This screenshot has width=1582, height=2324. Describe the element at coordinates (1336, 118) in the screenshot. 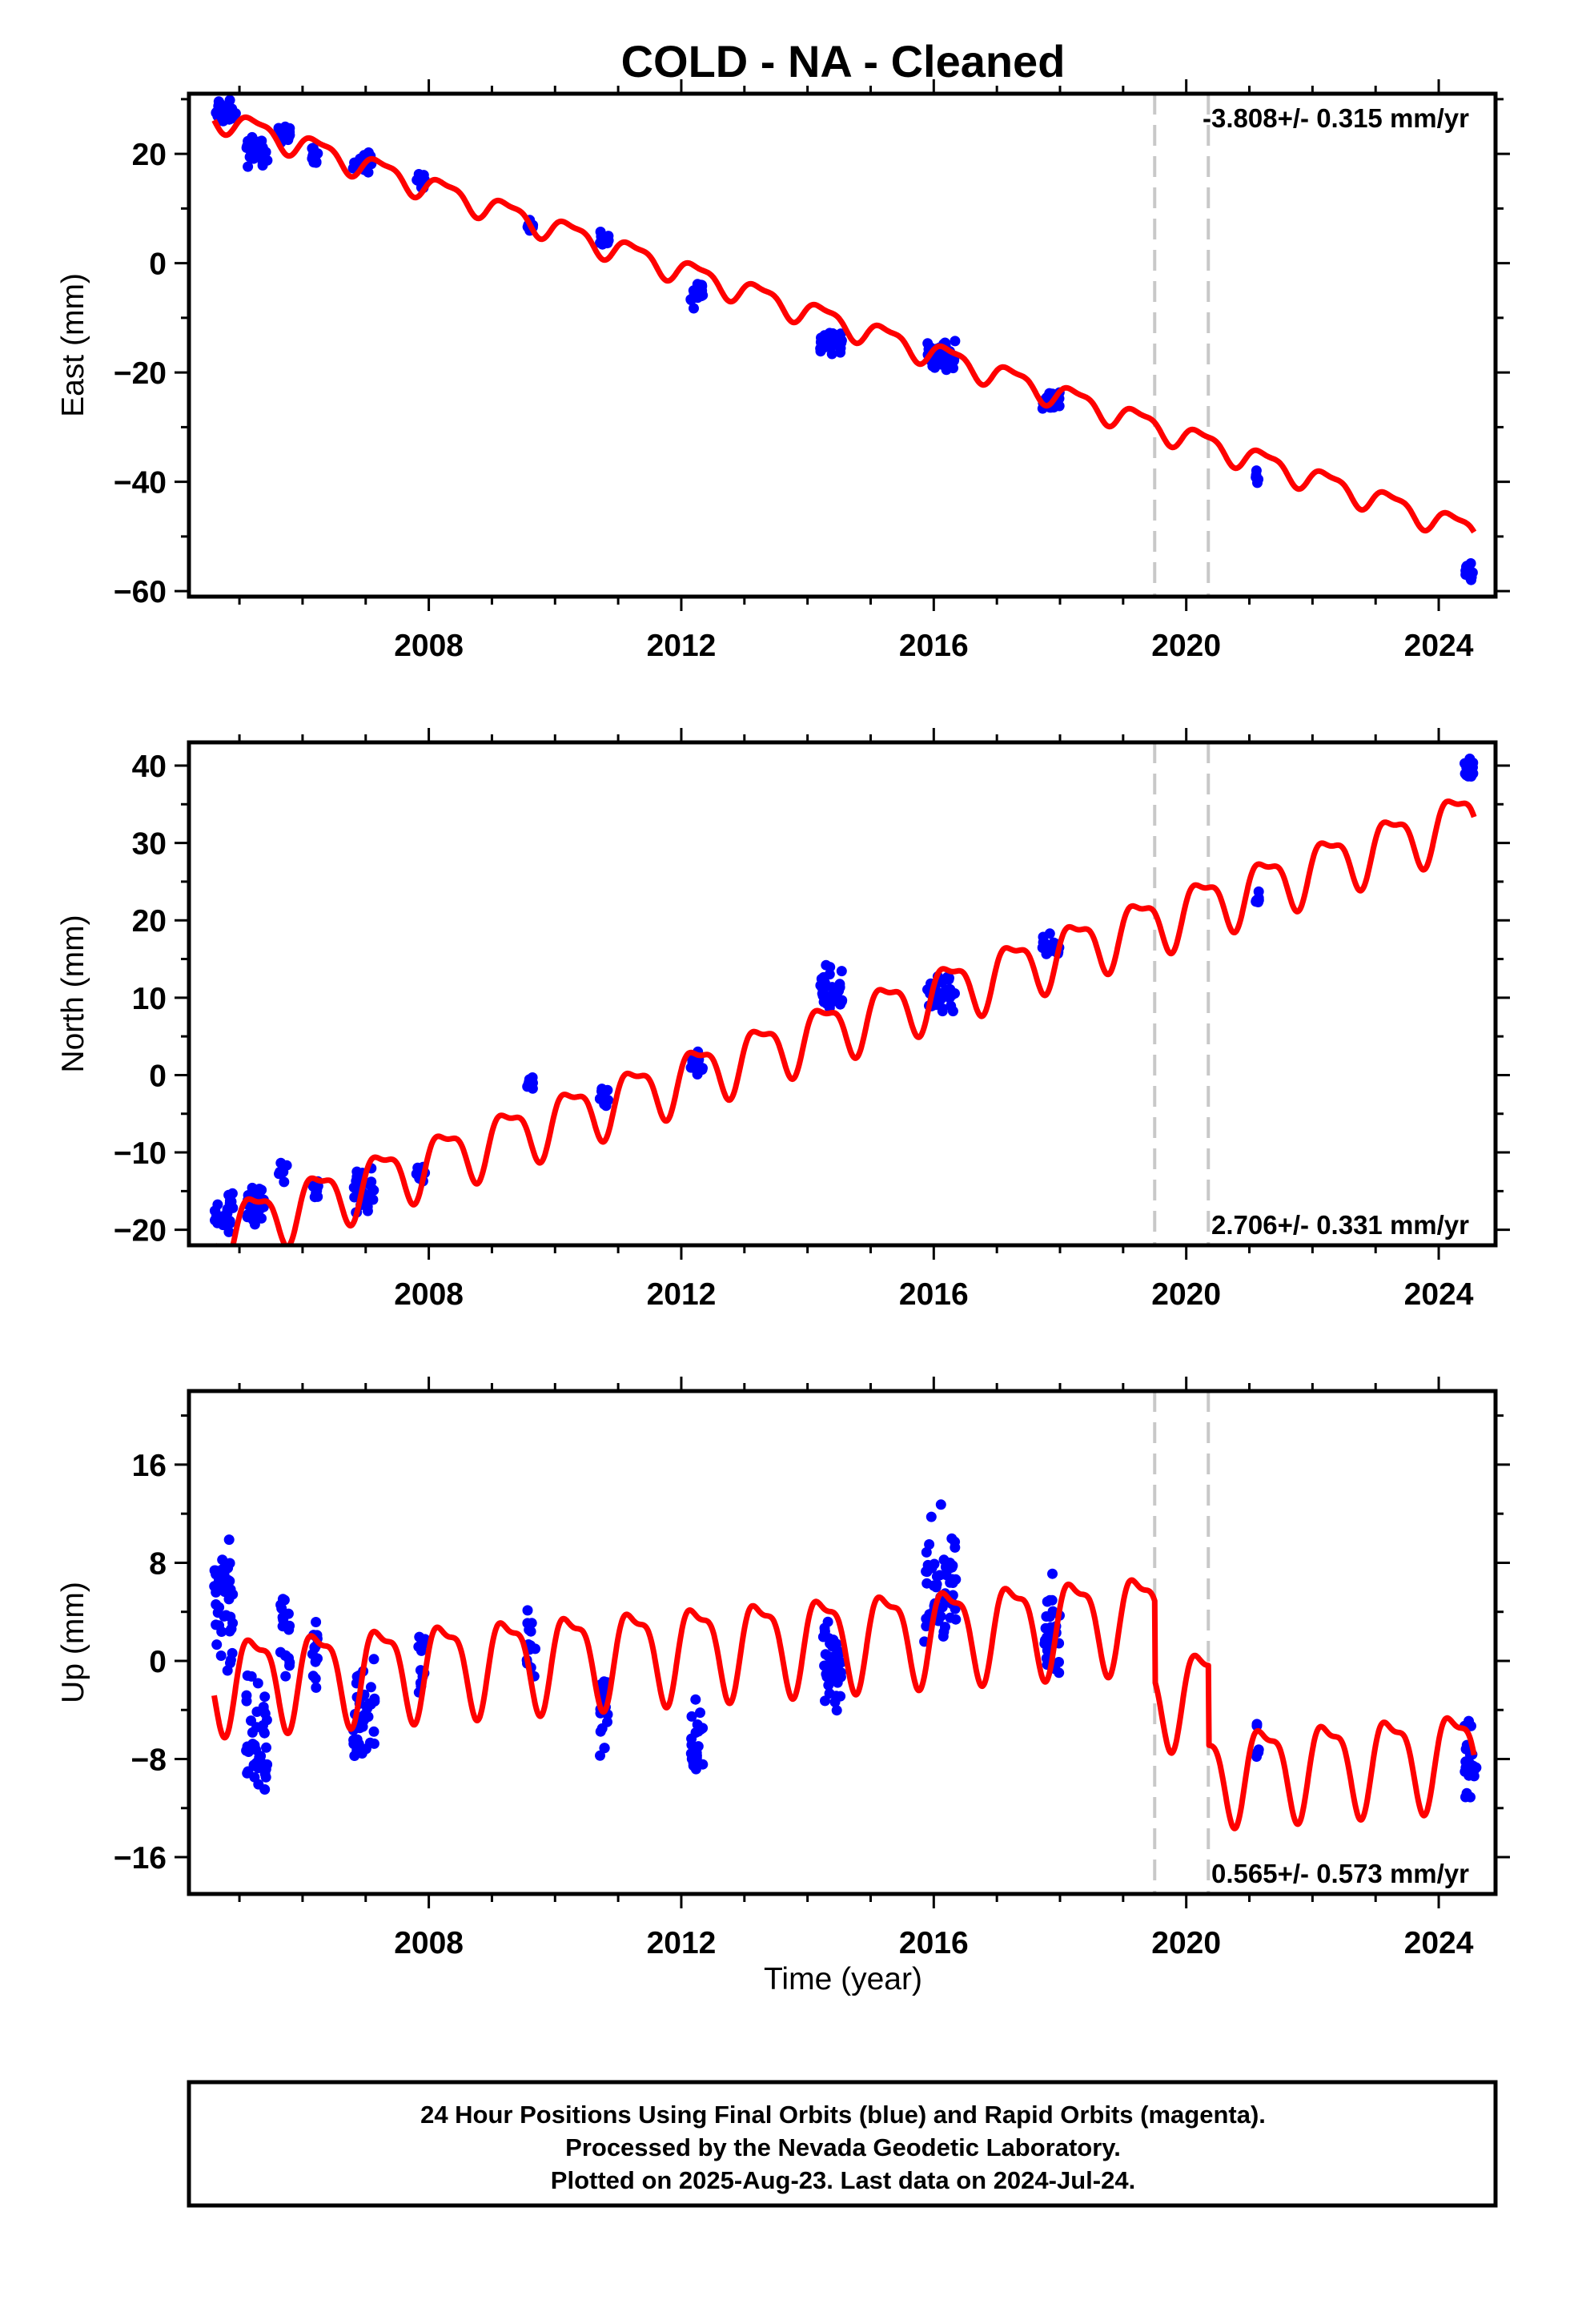

I see `rate-label: -3.808+/- 0.315 mm/yr` at that location.